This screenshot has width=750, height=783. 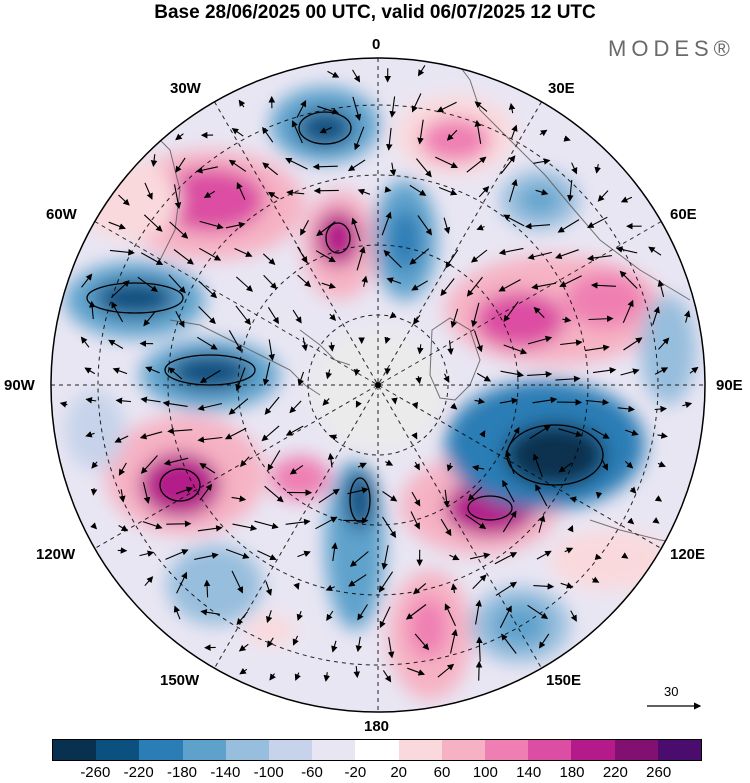 I want to click on colorbar-tick-label: 260, so click(x=659, y=772).